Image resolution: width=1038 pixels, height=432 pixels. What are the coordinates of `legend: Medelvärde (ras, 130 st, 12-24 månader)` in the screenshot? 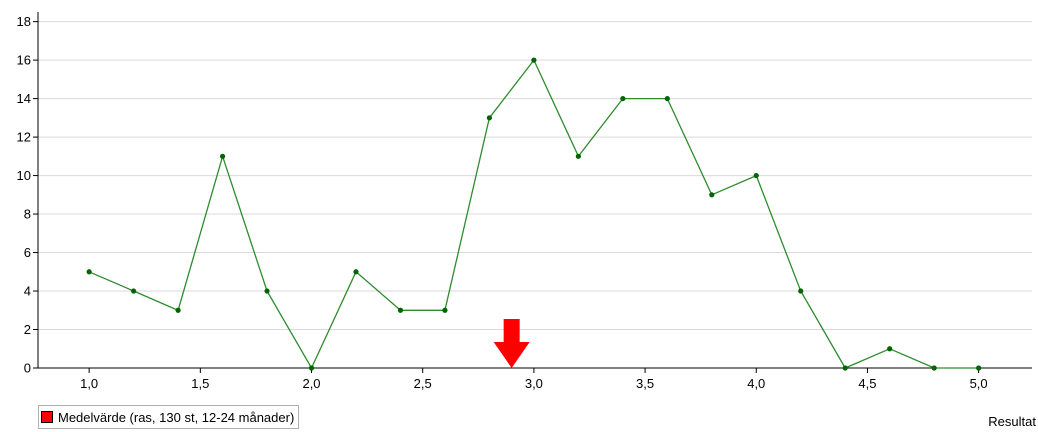 It's located at (169, 417).